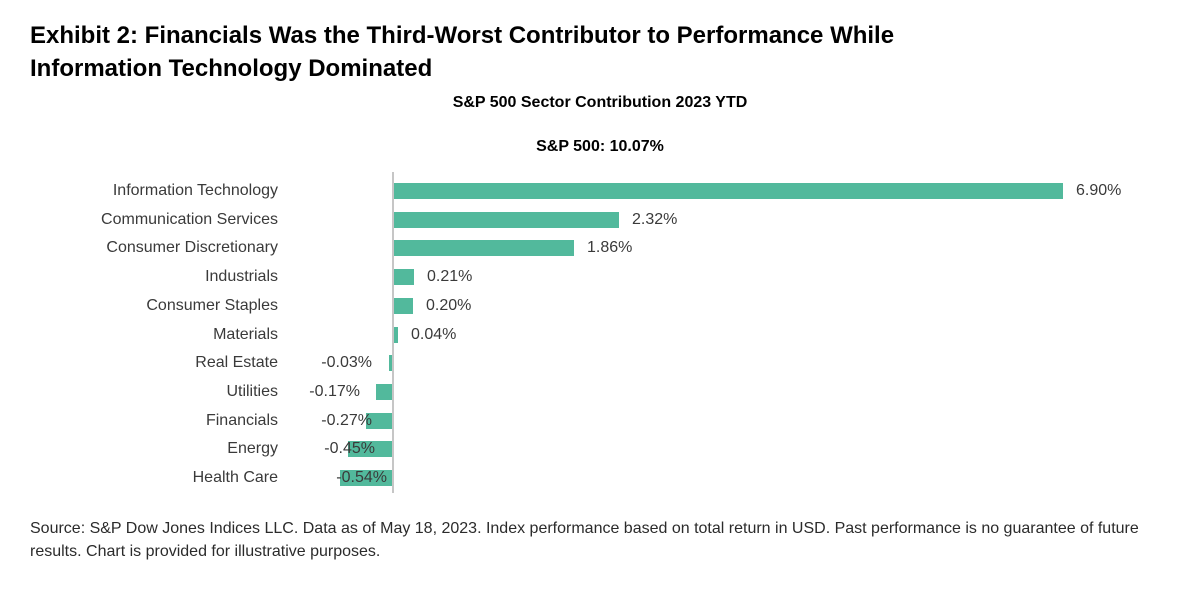  I want to click on value-label: 2.32%, so click(655, 219).